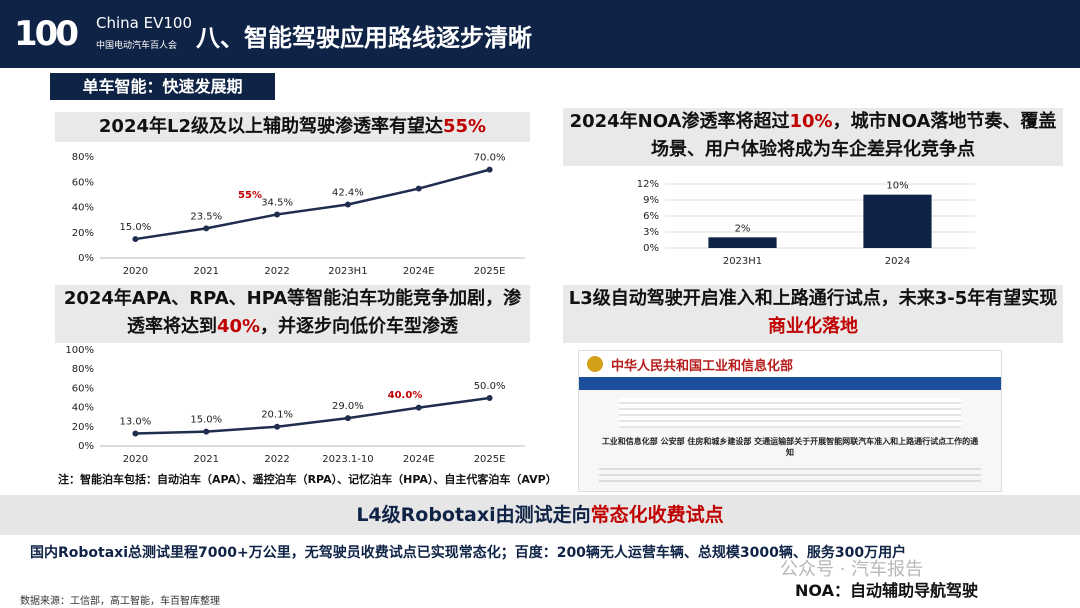  I want to click on title-part: 2024年APA、RPA、HPA等智能泊车功能竞争加剧，渗透率将达到, so click(292, 312).